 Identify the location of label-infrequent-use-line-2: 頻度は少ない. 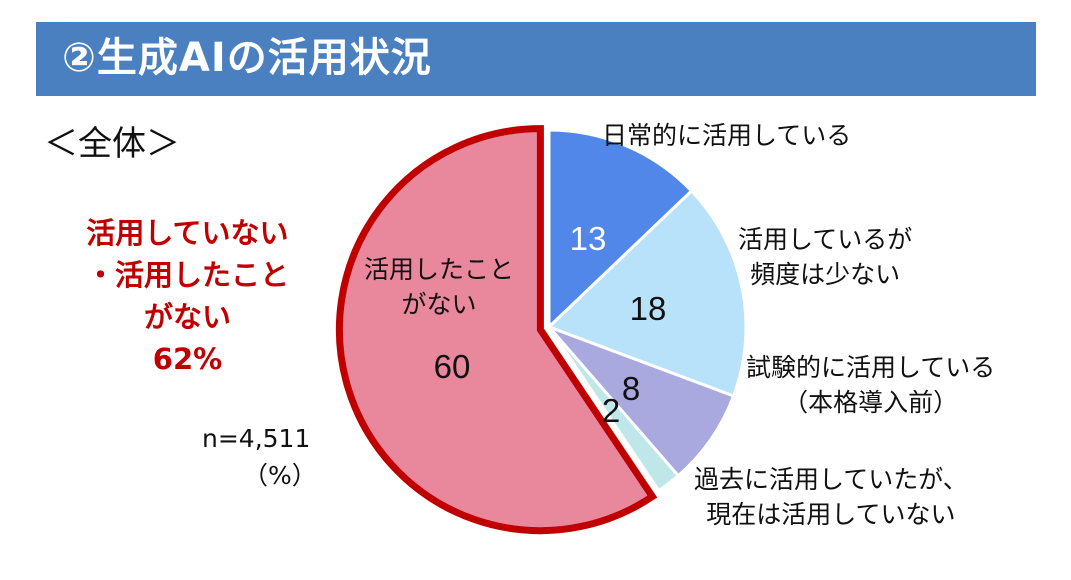
(825, 274).